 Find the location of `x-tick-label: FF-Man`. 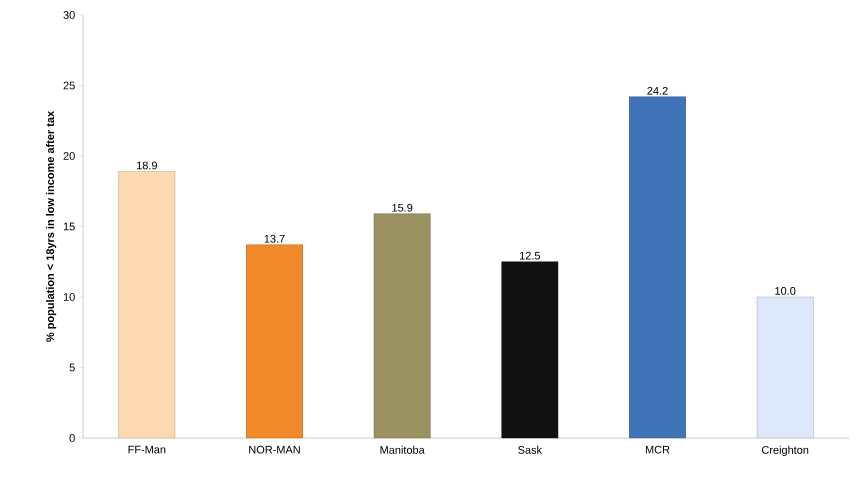

x-tick-label: FF-Man is located at coordinates (147, 450).